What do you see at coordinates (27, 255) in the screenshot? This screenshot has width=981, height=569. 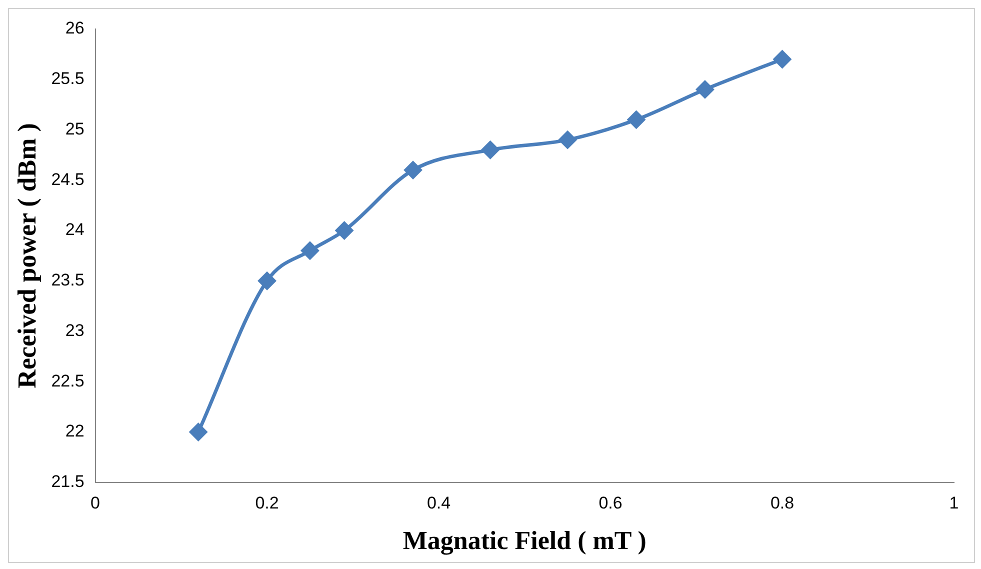 I see `y-axis-title: Received power ( dBm )` at bounding box center [27, 255].